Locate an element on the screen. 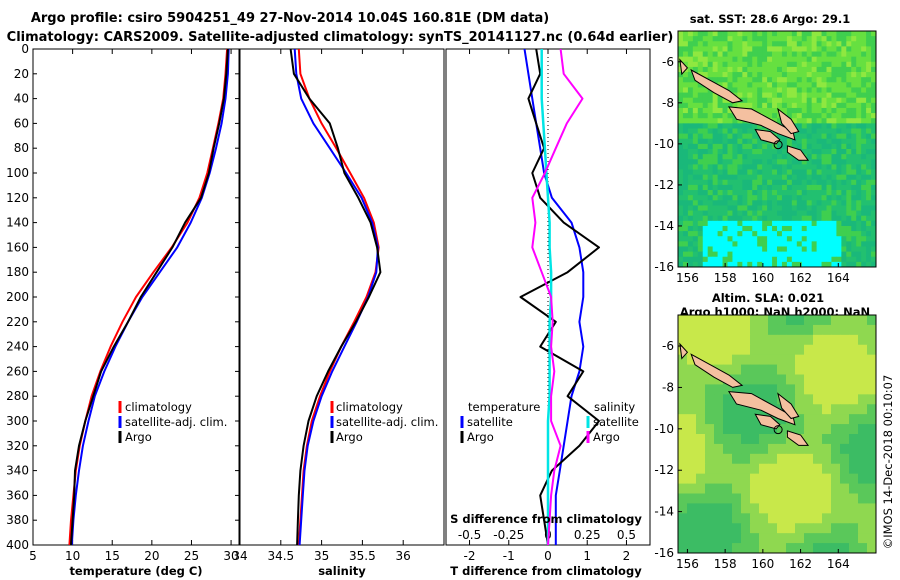 This screenshot has height=580, width=900. sst-map-lon-tick-label: 158 is located at coordinates (725, 278).